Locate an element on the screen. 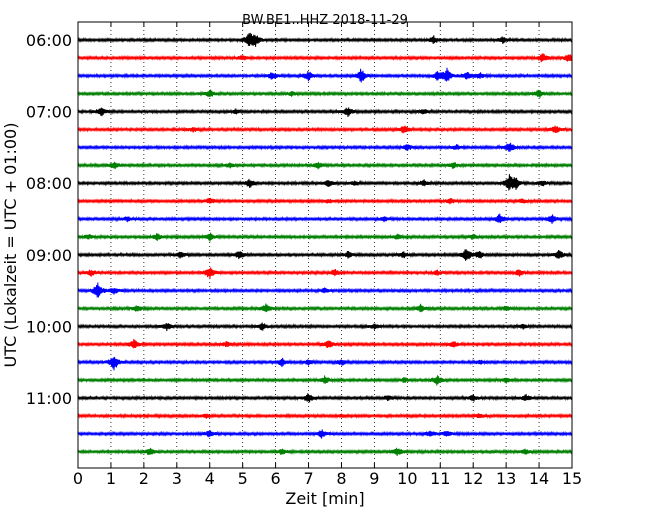 Image resolution: width=650 pixels, height=520 pixels. x-tick-label: 9 is located at coordinates (374, 478).